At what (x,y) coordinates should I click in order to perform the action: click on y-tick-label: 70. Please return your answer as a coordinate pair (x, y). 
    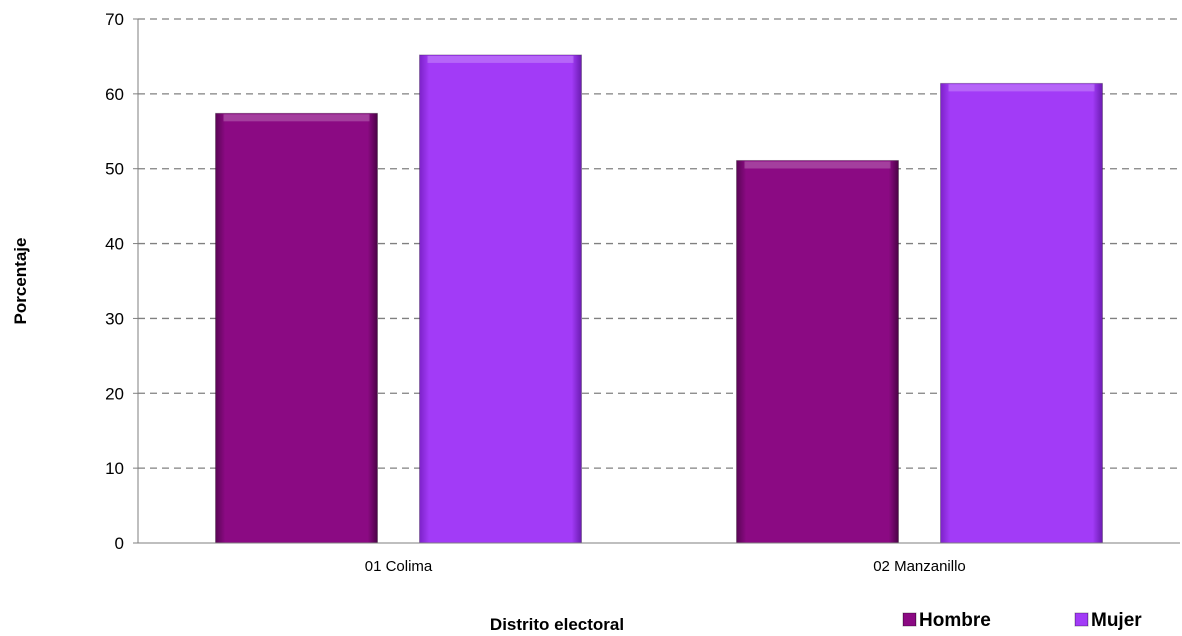
    Looking at the image, I should click on (114, 19).